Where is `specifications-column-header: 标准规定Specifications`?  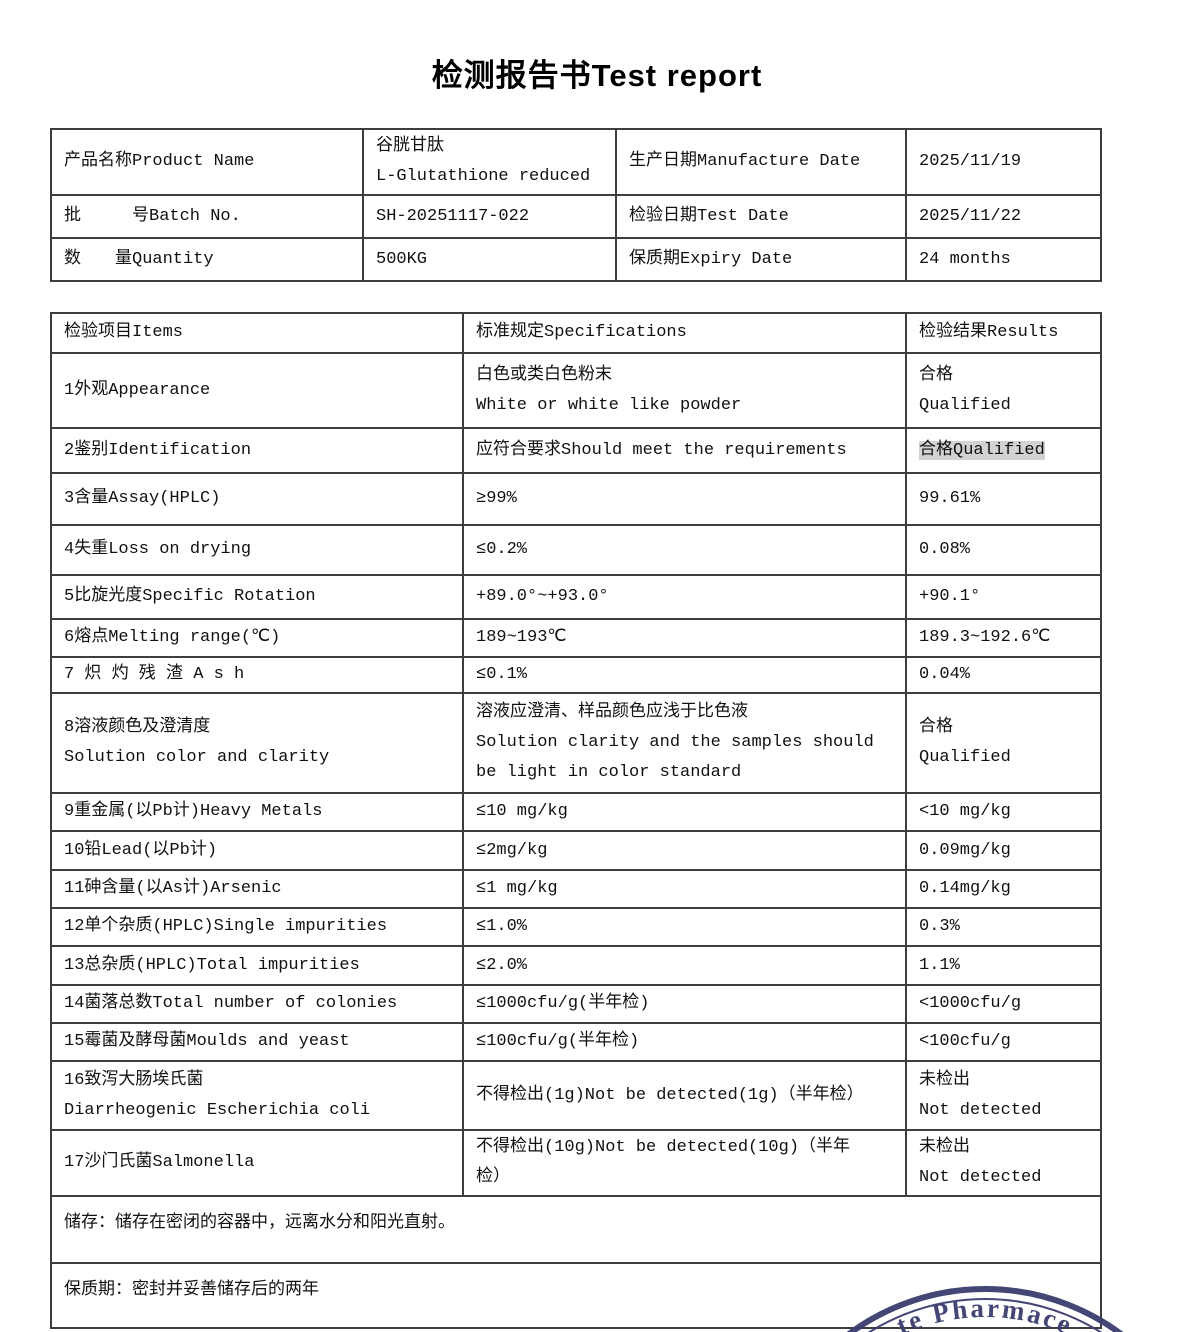 specifications-column-header: 标准规定Specifications is located at coordinates (684, 333).